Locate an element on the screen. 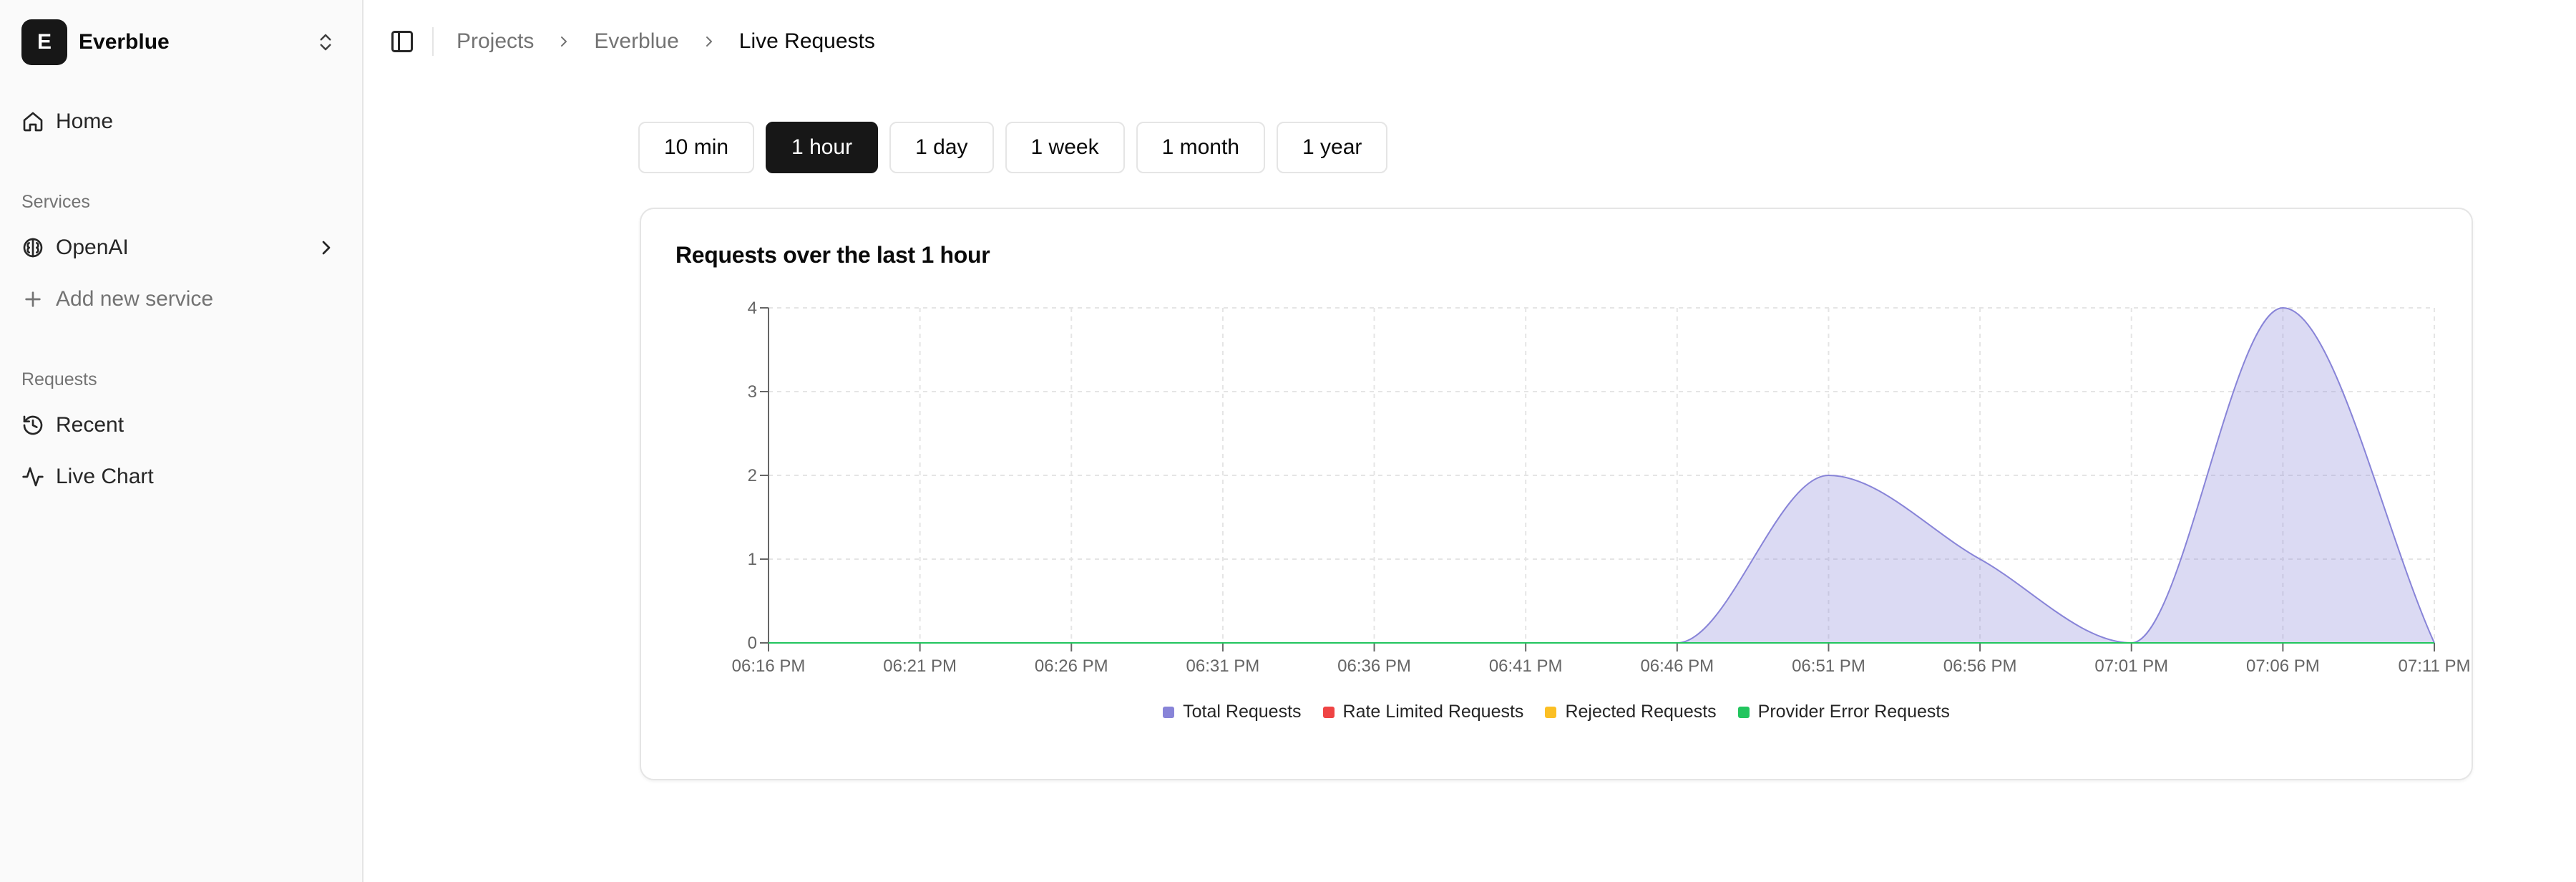 This screenshot has height=882, width=2576. legend-item: Provider Error Requests is located at coordinates (1843, 712).